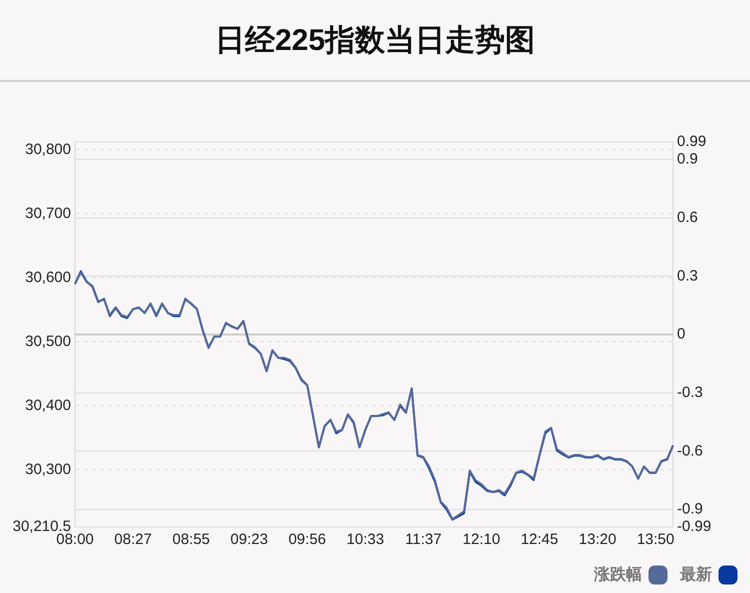 The width and height of the screenshot is (750, 593). Describe the element at coordinates (48, 469) in the screenshot. I see `y-tick-label: 30,300` at that location.